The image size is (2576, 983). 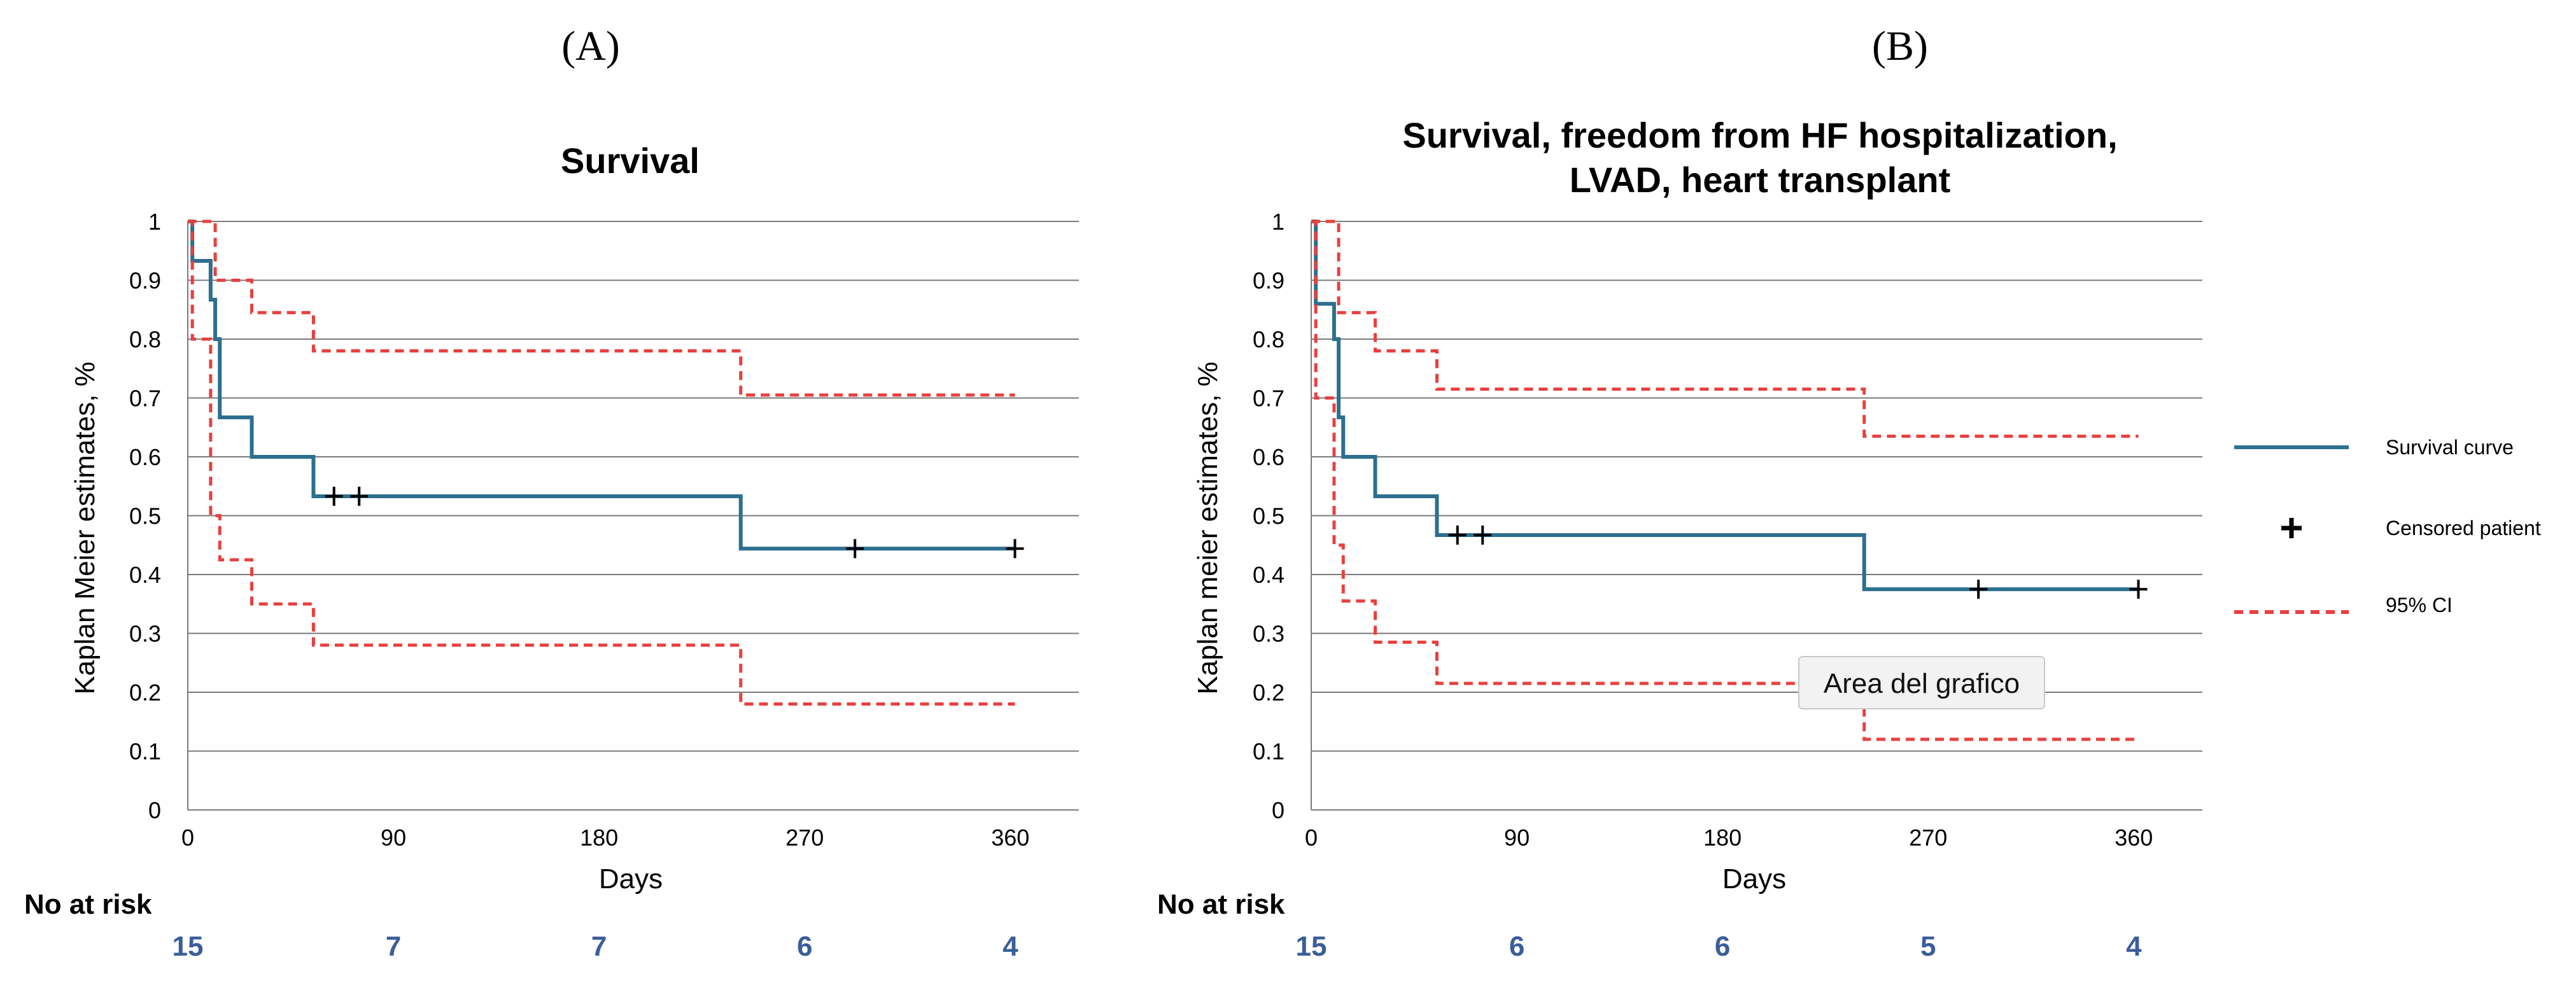 I want to click on panel-label-b: (B), so click(x=1900, y=46).